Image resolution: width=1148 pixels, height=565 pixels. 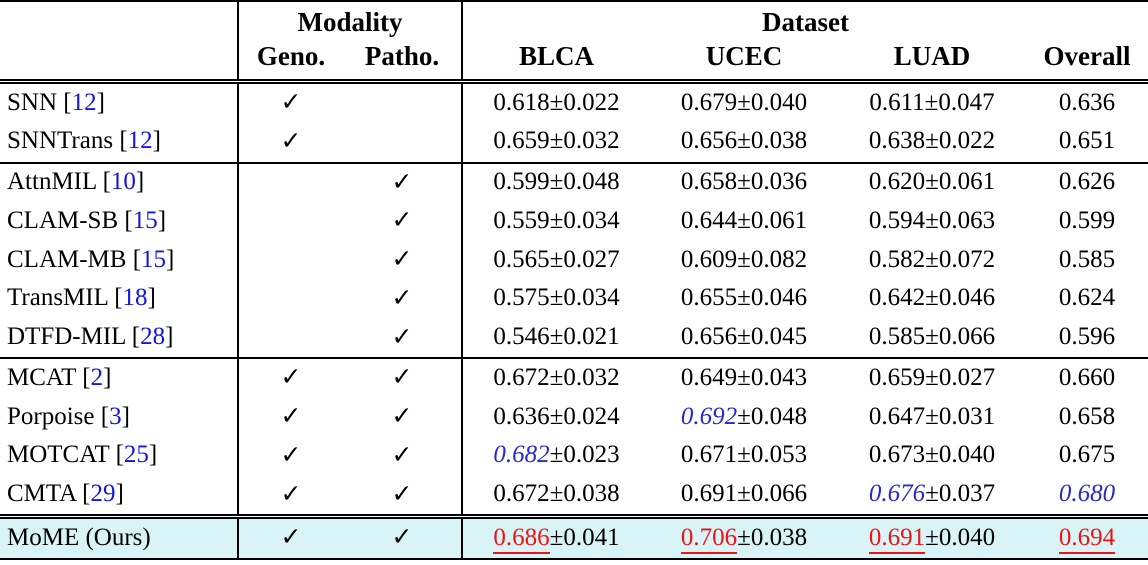 I want to click on score-std: ±0.027, so click(x=960, y=377).